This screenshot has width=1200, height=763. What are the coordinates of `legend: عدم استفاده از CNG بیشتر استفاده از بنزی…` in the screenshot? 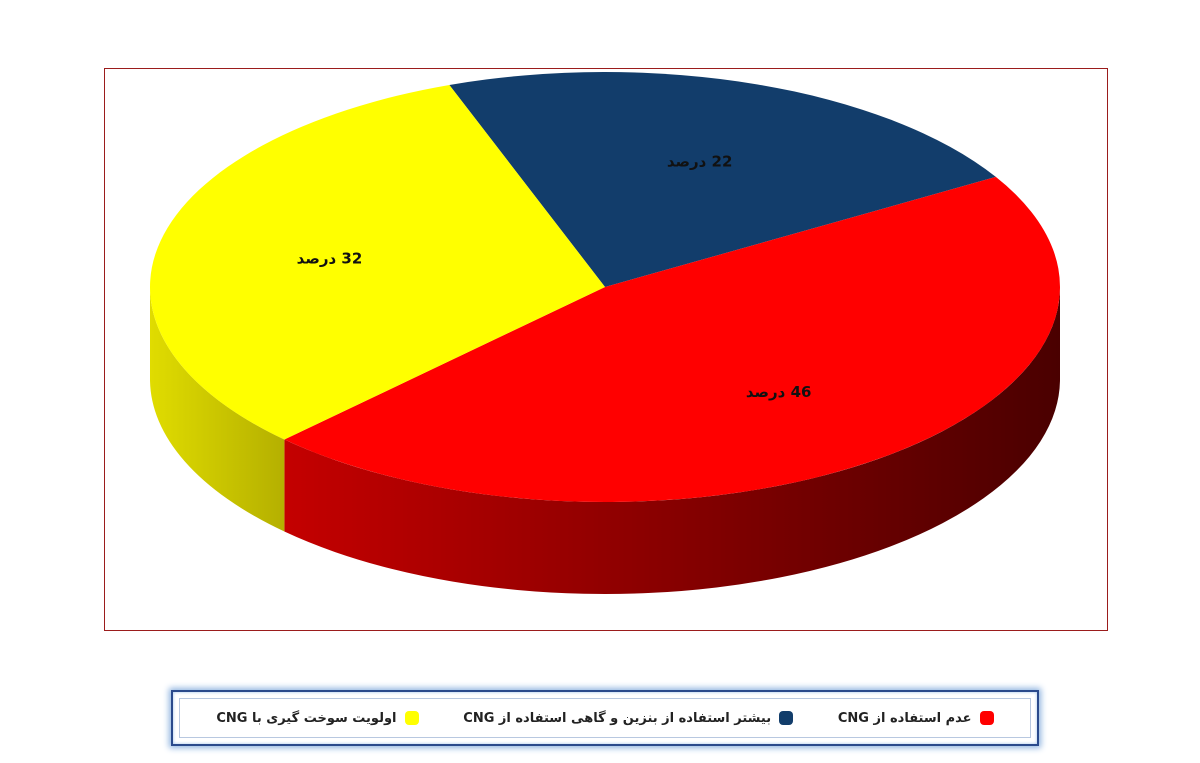 It's located at (605, 718).